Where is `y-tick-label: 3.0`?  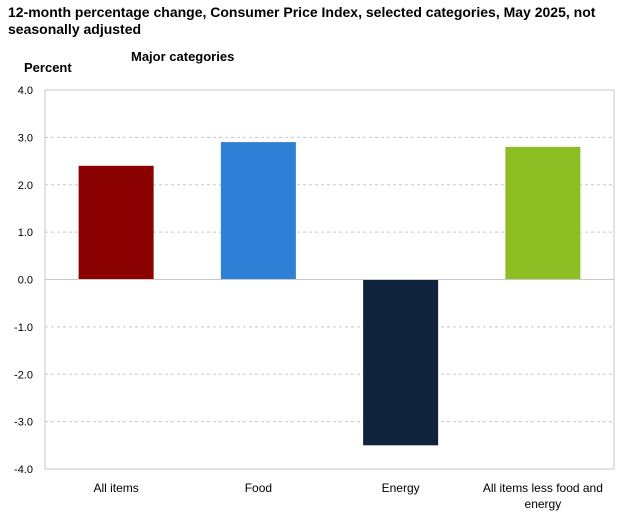 y-tick-label: 3.0 is located at coordinates (25, 138).